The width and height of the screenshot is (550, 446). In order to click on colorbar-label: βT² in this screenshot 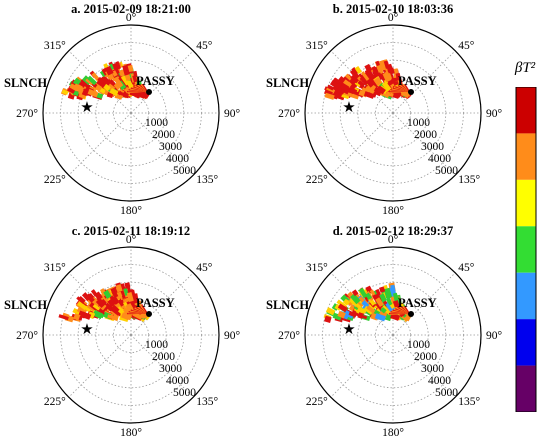, I will do `click(525, 68)`.